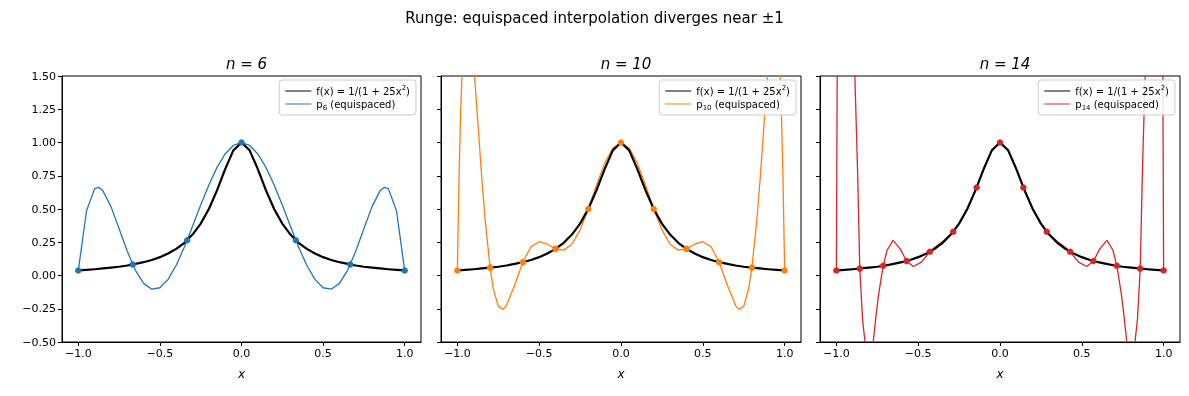  What do you see at coordinates (43, 275) in the screenshot?
I see `y-tick-label: 0.00` at bounding box center [43, 275].